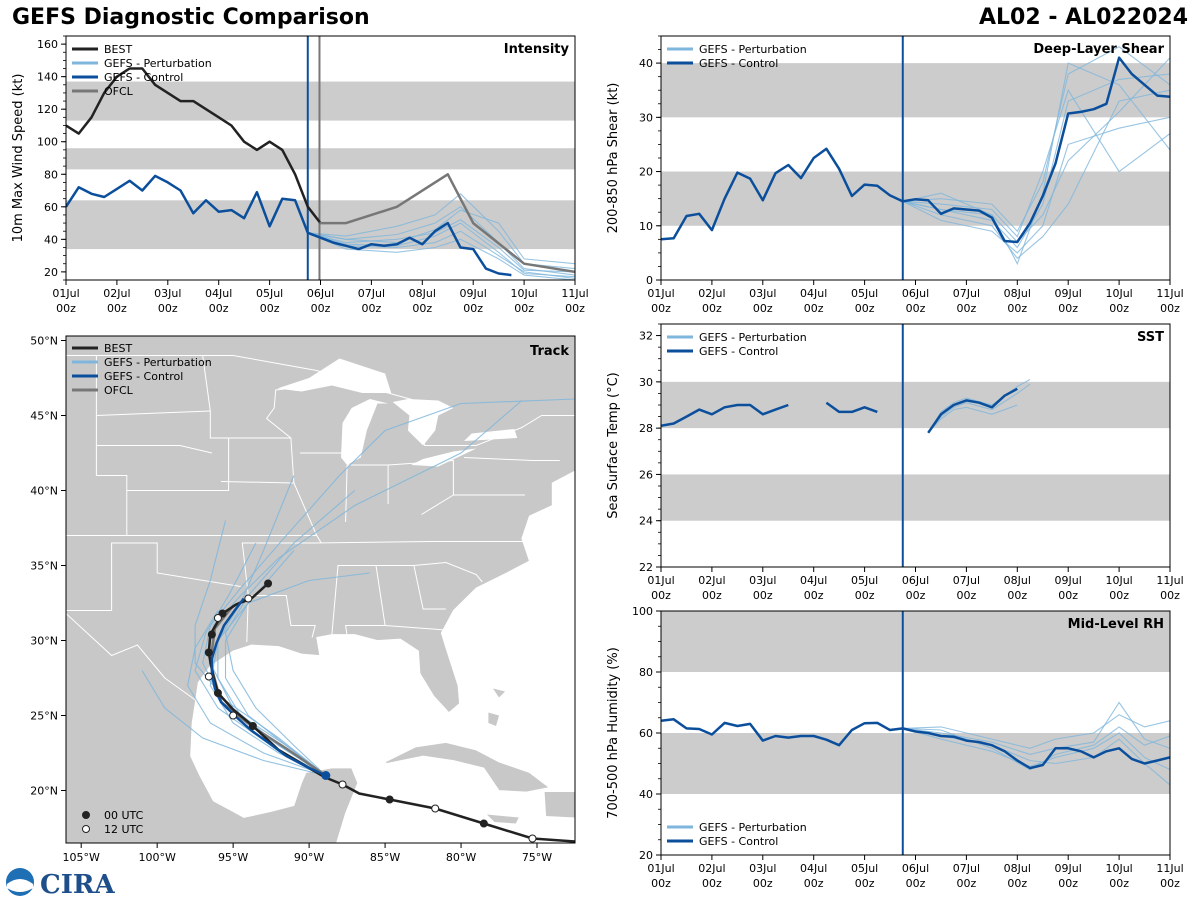 This screenshot has width=1200, height=900. I want to click on legend-label: OFCL, so click(119, 390).